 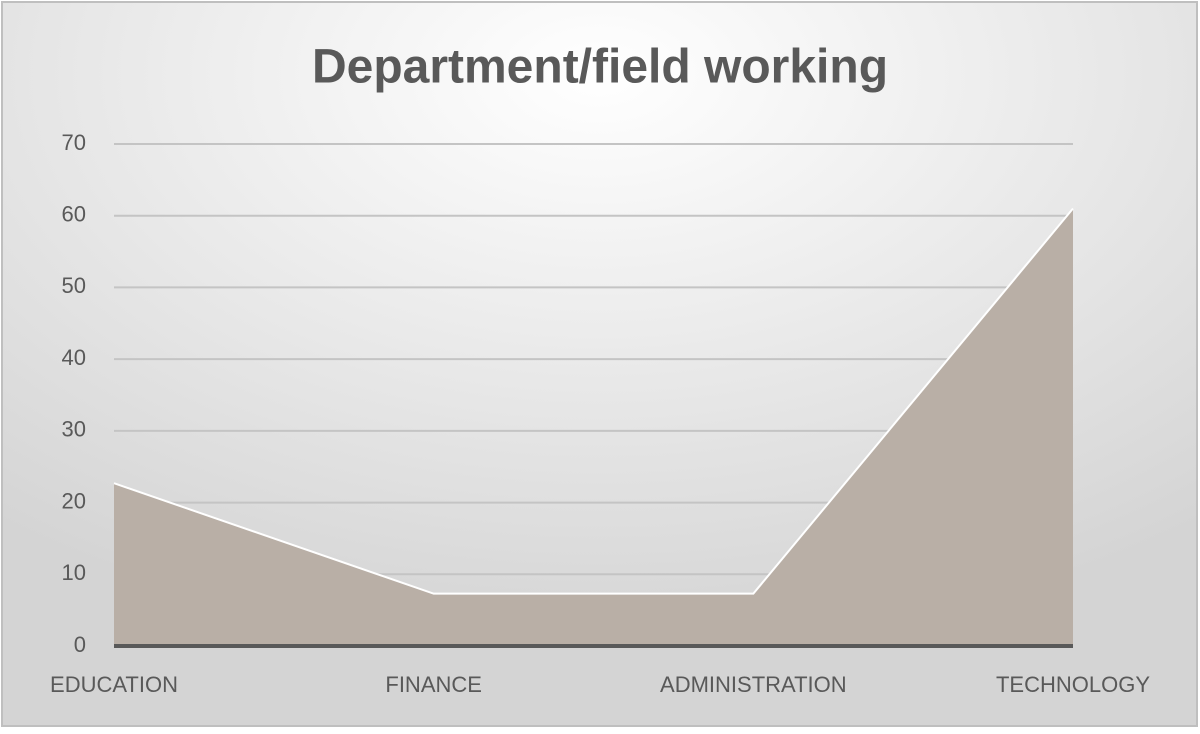 What do you see at coordinates (74, 357) in the screenshot?
I see `y-tick-label: 40` at bounding box center [74, 357].